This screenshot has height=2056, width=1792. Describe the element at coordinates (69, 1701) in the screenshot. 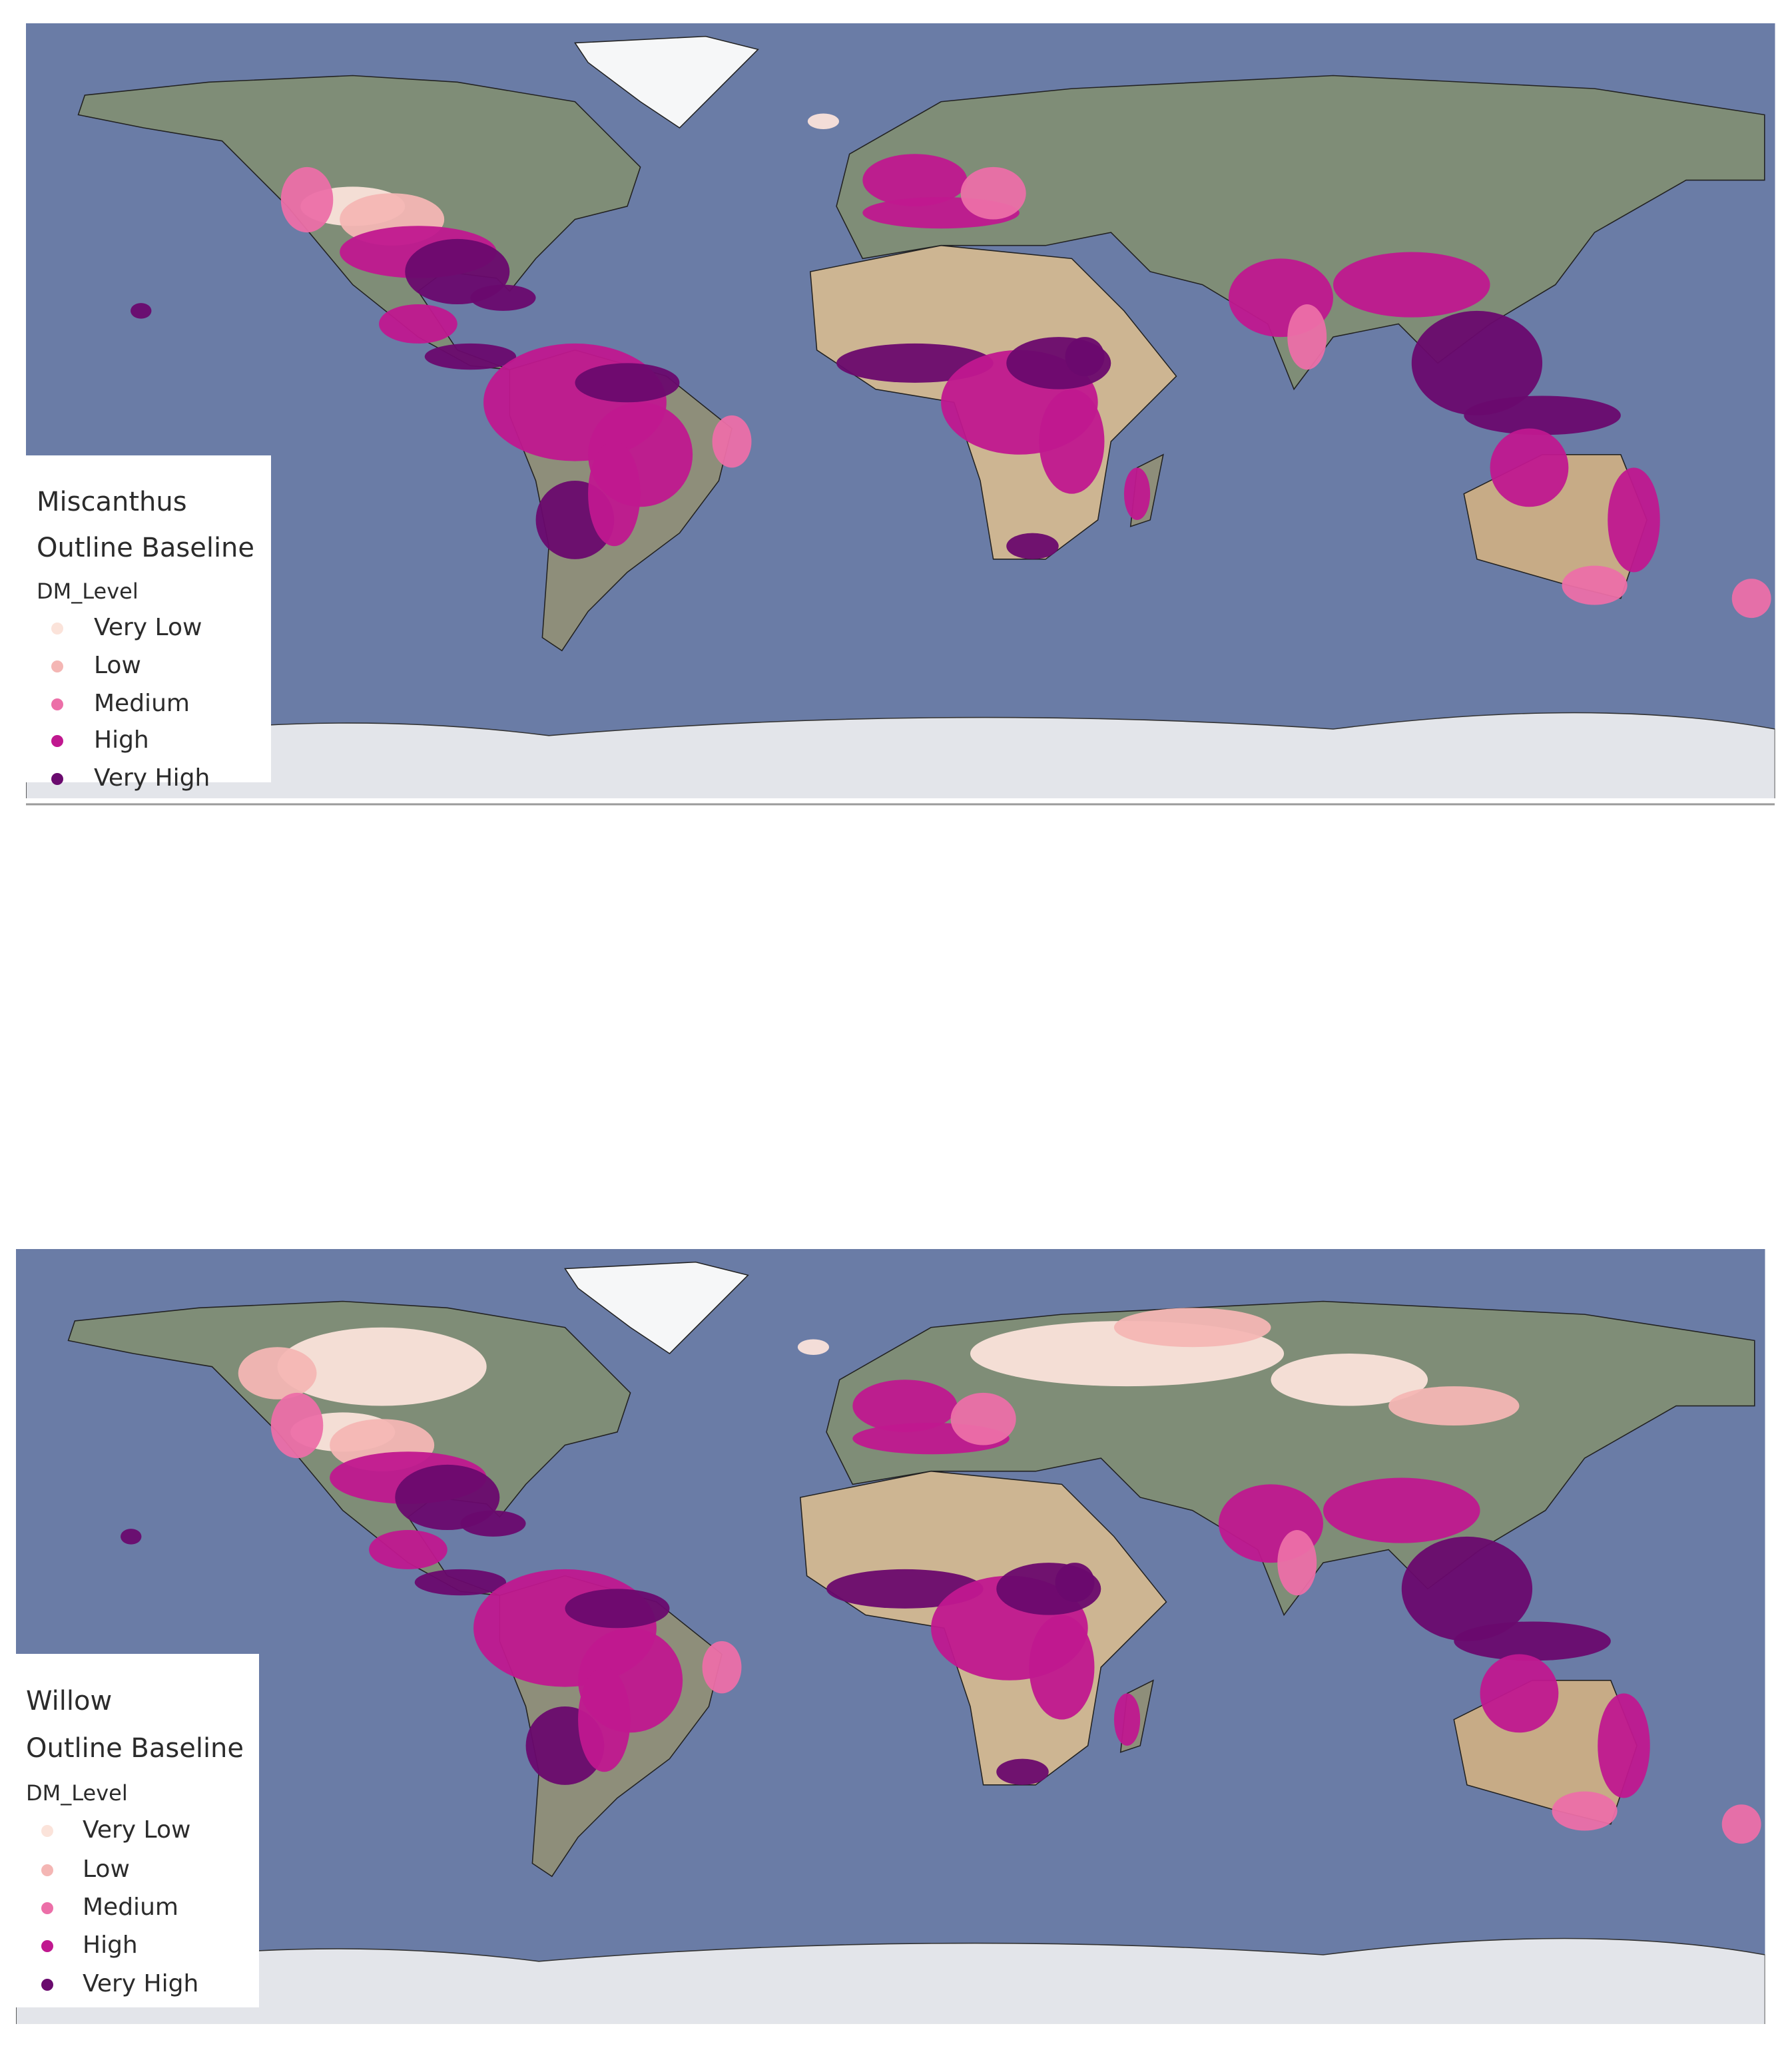

I see `legend-title: Willow` at that location.